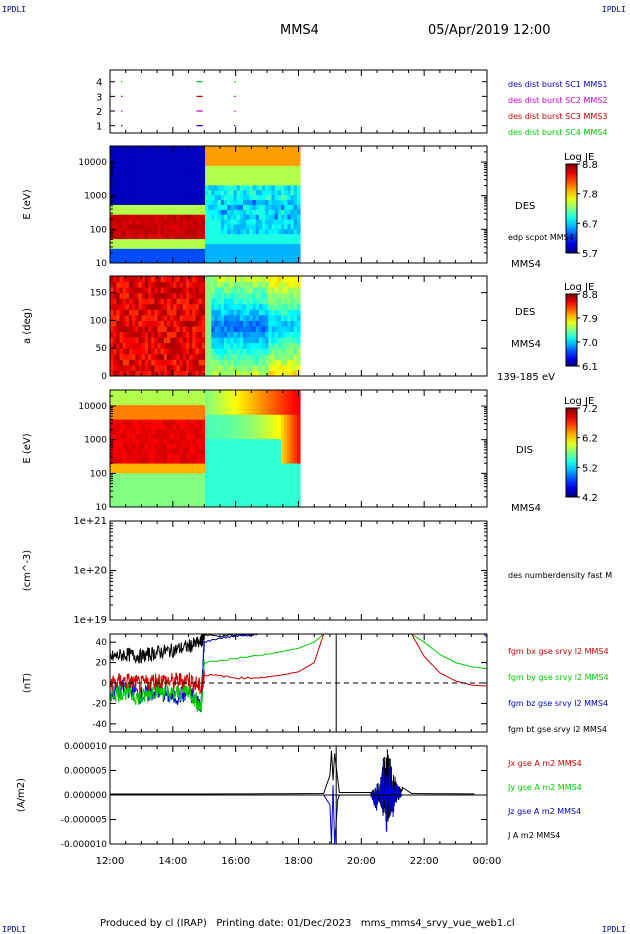 The height and width of the screenshot is (934, 630). I want to click on corner-label-top-left: IPDLI, so click(14, 9).